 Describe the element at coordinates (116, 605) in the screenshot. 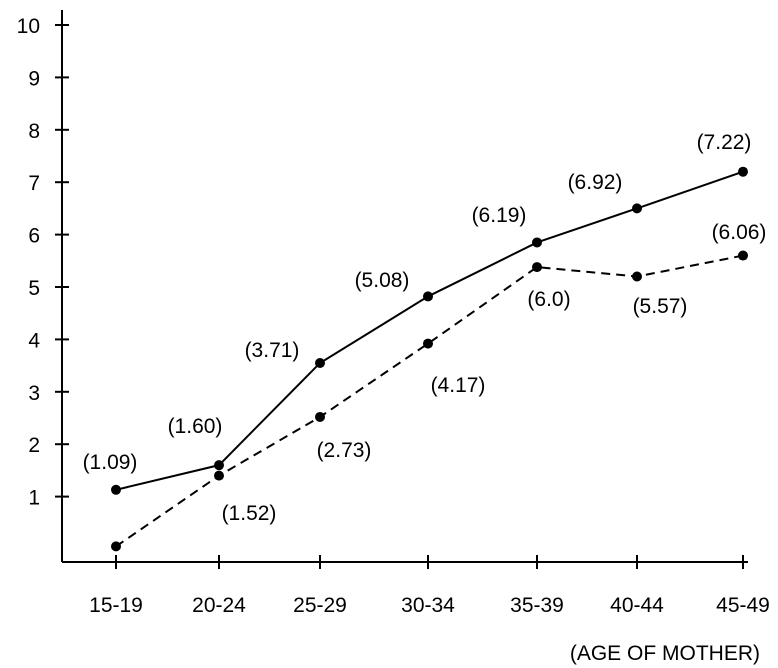

I see `x-tick-label: 15-19` at that location.